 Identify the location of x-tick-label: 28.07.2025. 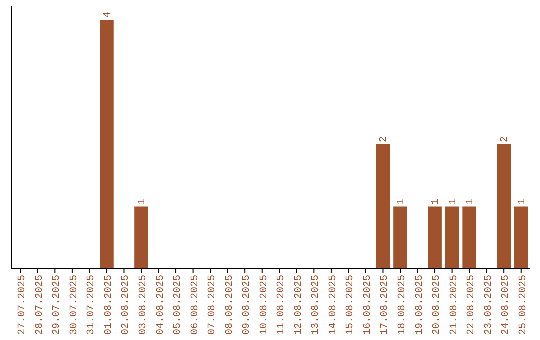
(40, 305).